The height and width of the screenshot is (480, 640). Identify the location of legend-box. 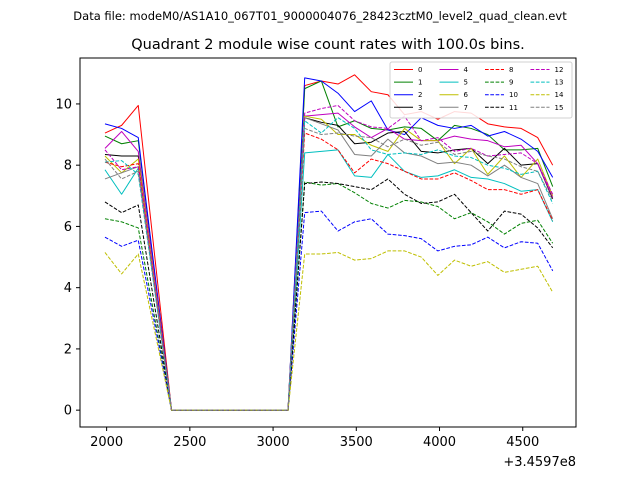
(481, 90).